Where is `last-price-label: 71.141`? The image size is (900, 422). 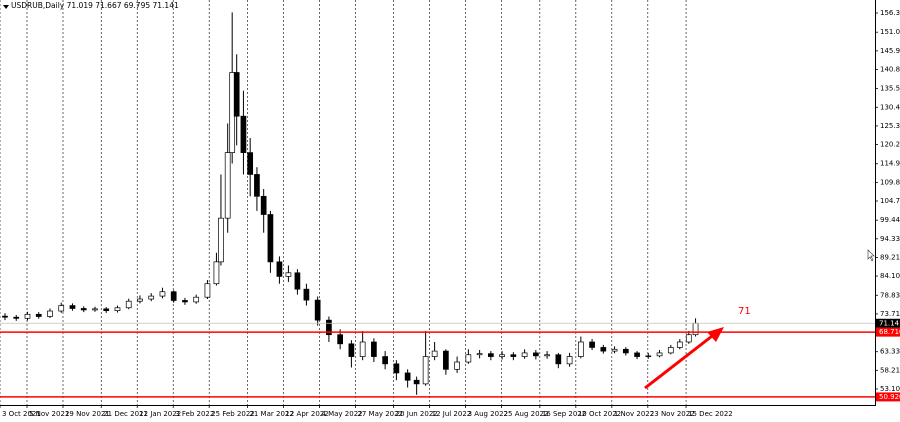
last-price-label: 71.141 is located at coordinates (889, 323).